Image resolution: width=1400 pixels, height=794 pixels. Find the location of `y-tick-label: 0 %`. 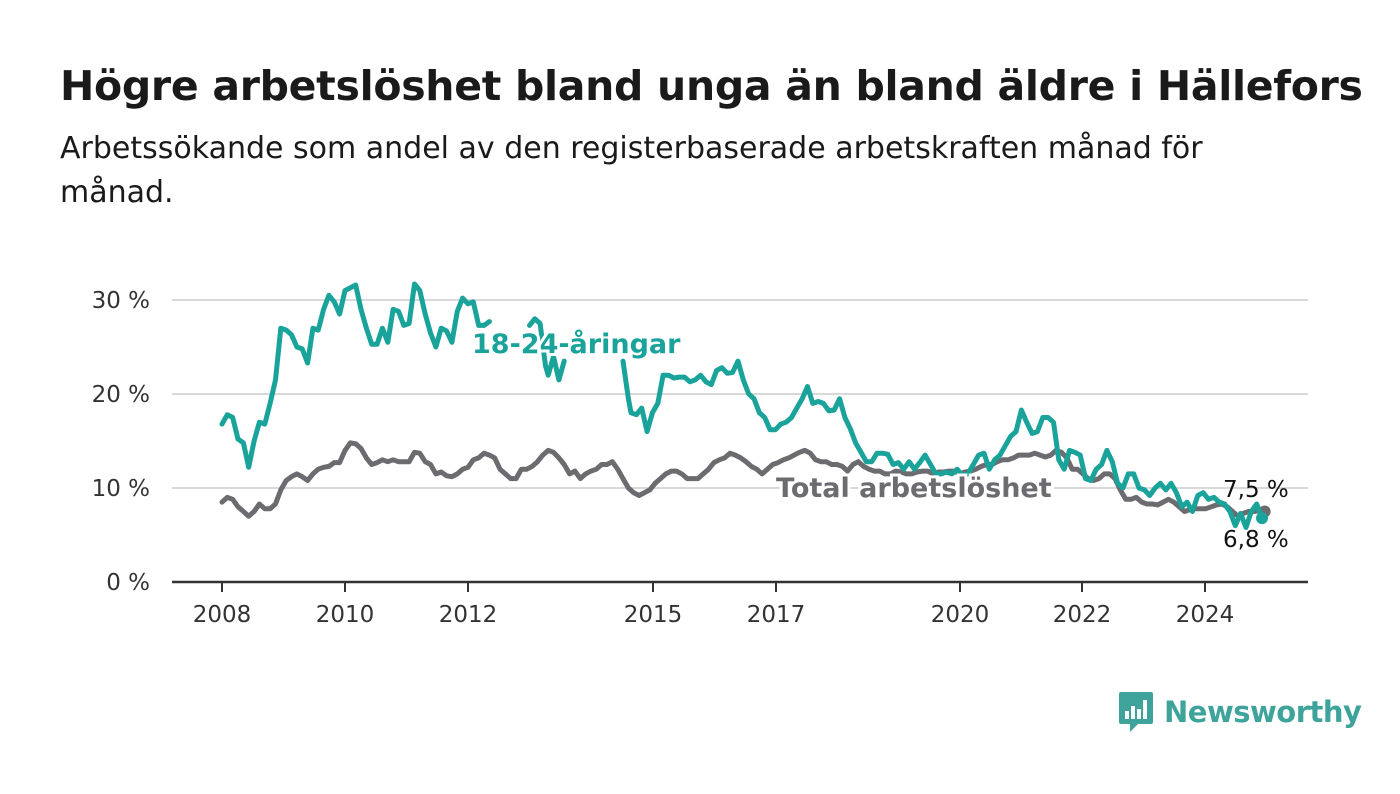

y-tick-label: 0 % is located at coordinates (128, 583).